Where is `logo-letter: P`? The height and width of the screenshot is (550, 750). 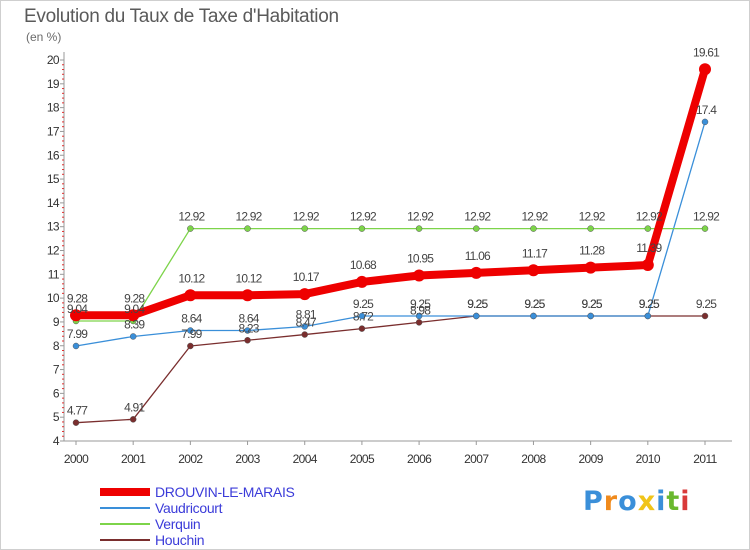 logo-letter: P is located at coordinates (593, 501).